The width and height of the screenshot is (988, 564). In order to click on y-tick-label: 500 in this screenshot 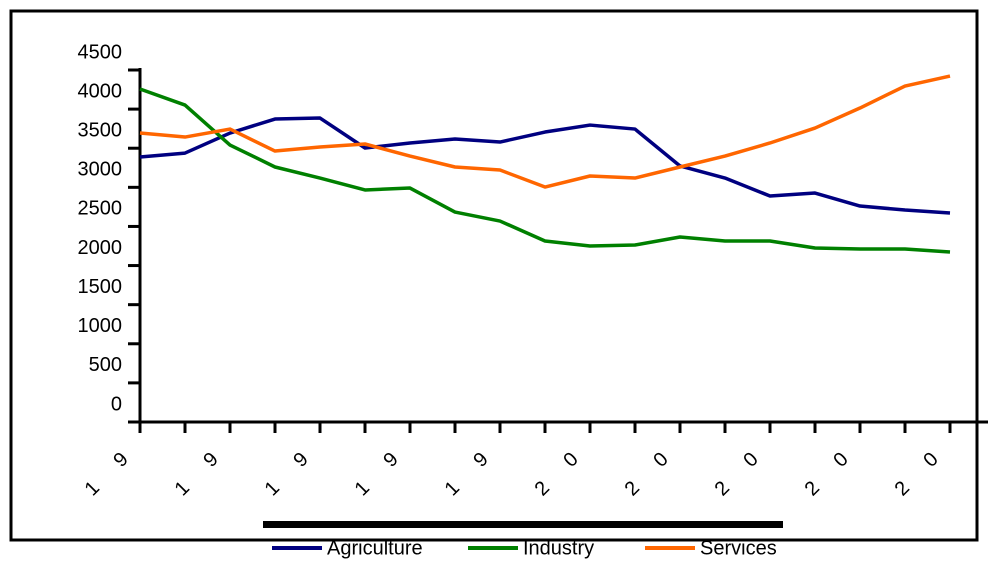, I will do `click(105, 365)`.